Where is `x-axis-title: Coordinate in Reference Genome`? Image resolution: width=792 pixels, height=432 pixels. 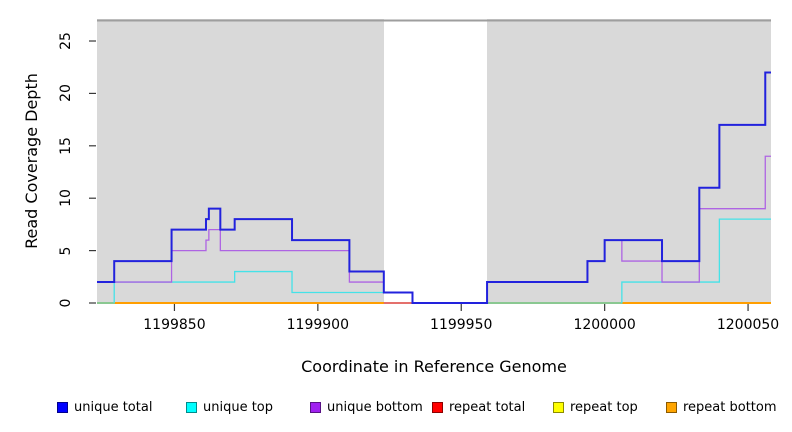
x-axis-title: Coordinate in Reference Genome is located at coordinates (434, 366).